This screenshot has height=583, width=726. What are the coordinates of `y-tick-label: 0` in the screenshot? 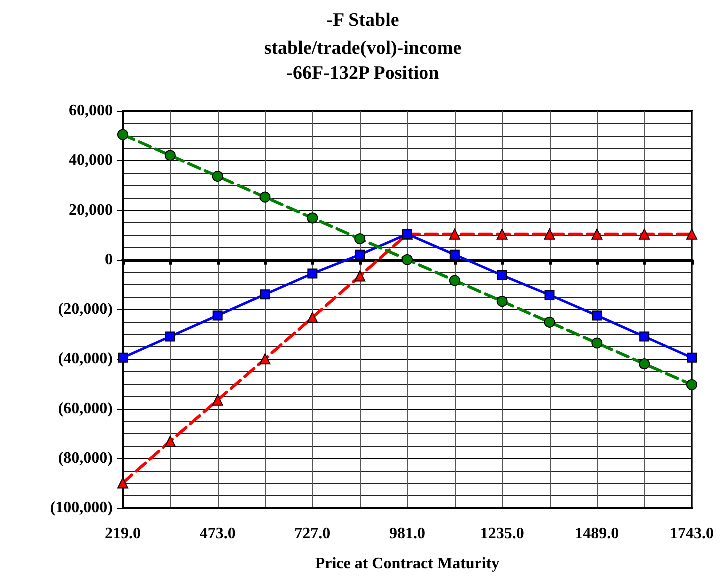 It's located at (109, 259).